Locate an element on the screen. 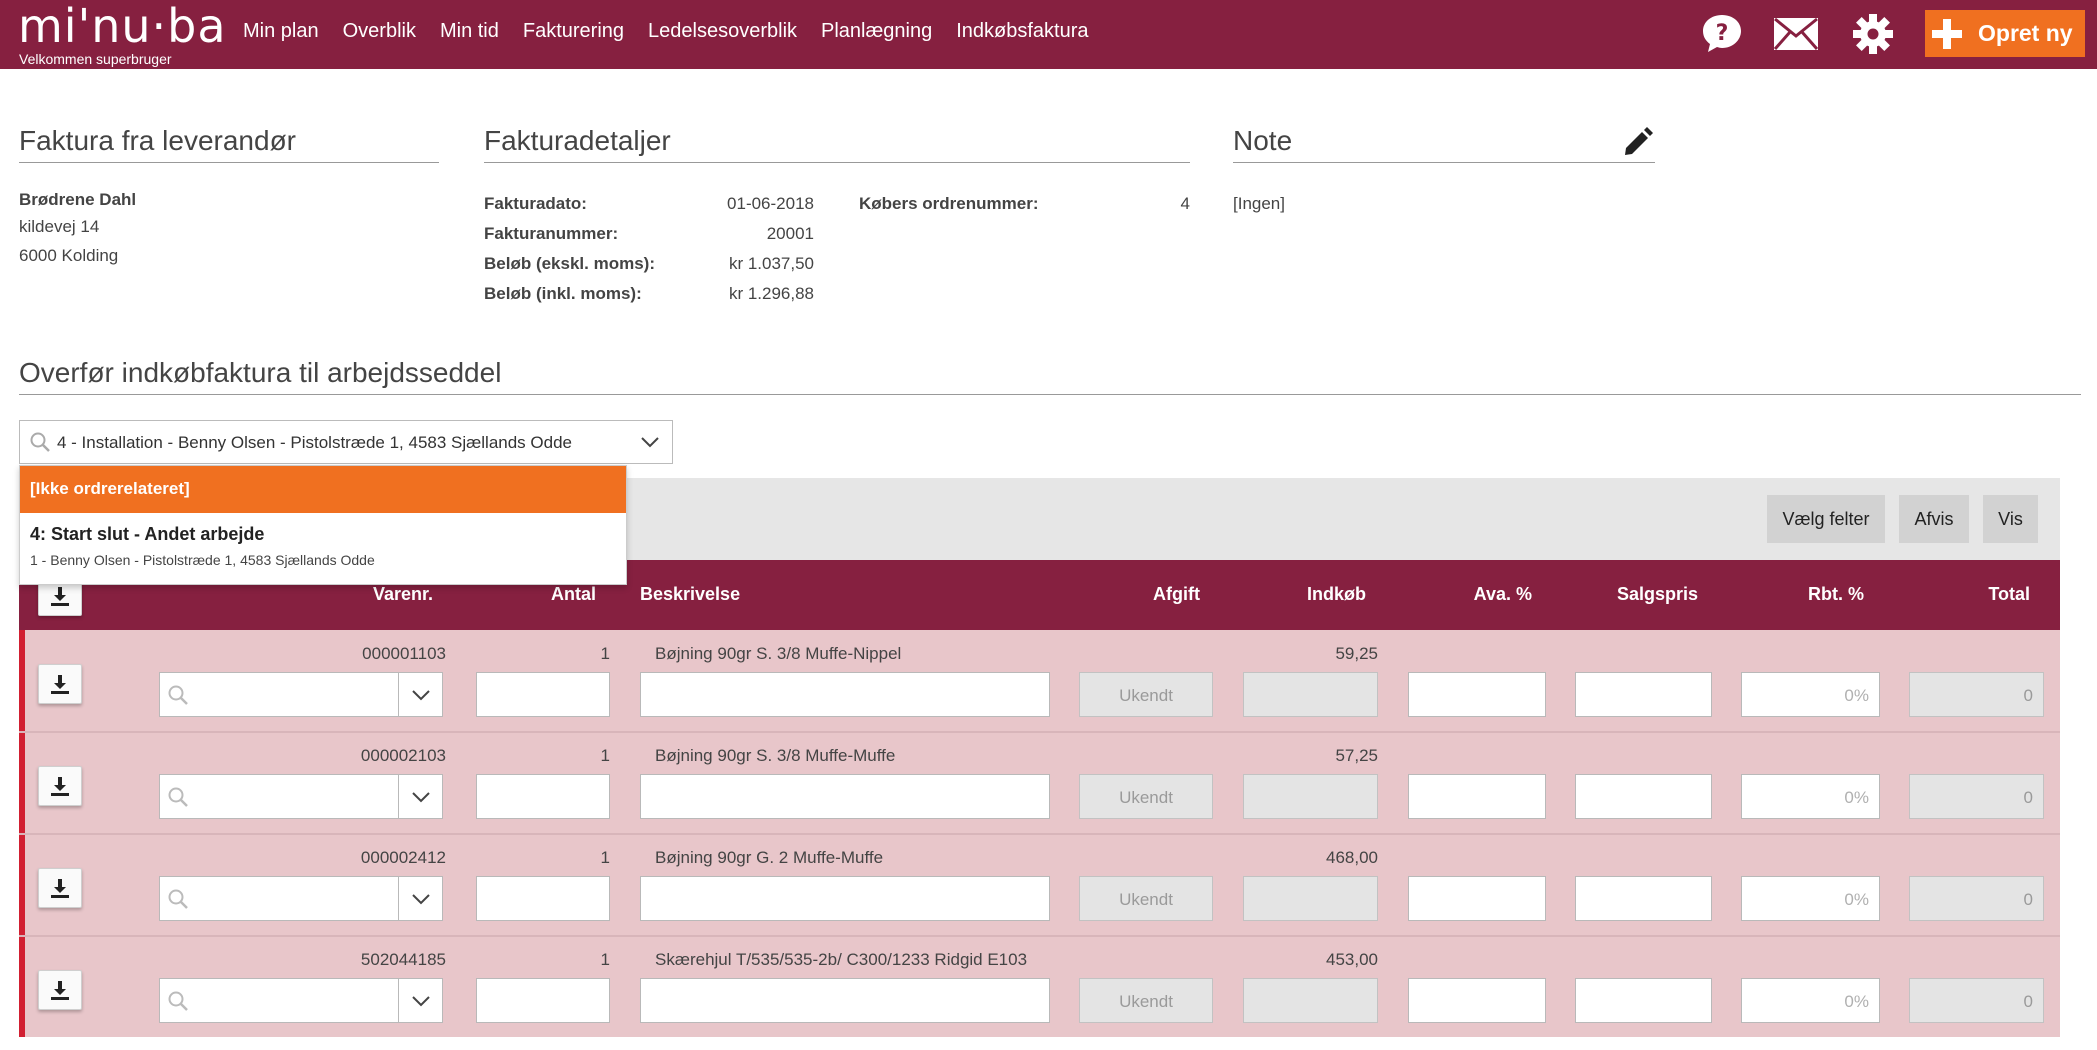  nav-min-plan: Min plan is located at coordinates (281, 31).